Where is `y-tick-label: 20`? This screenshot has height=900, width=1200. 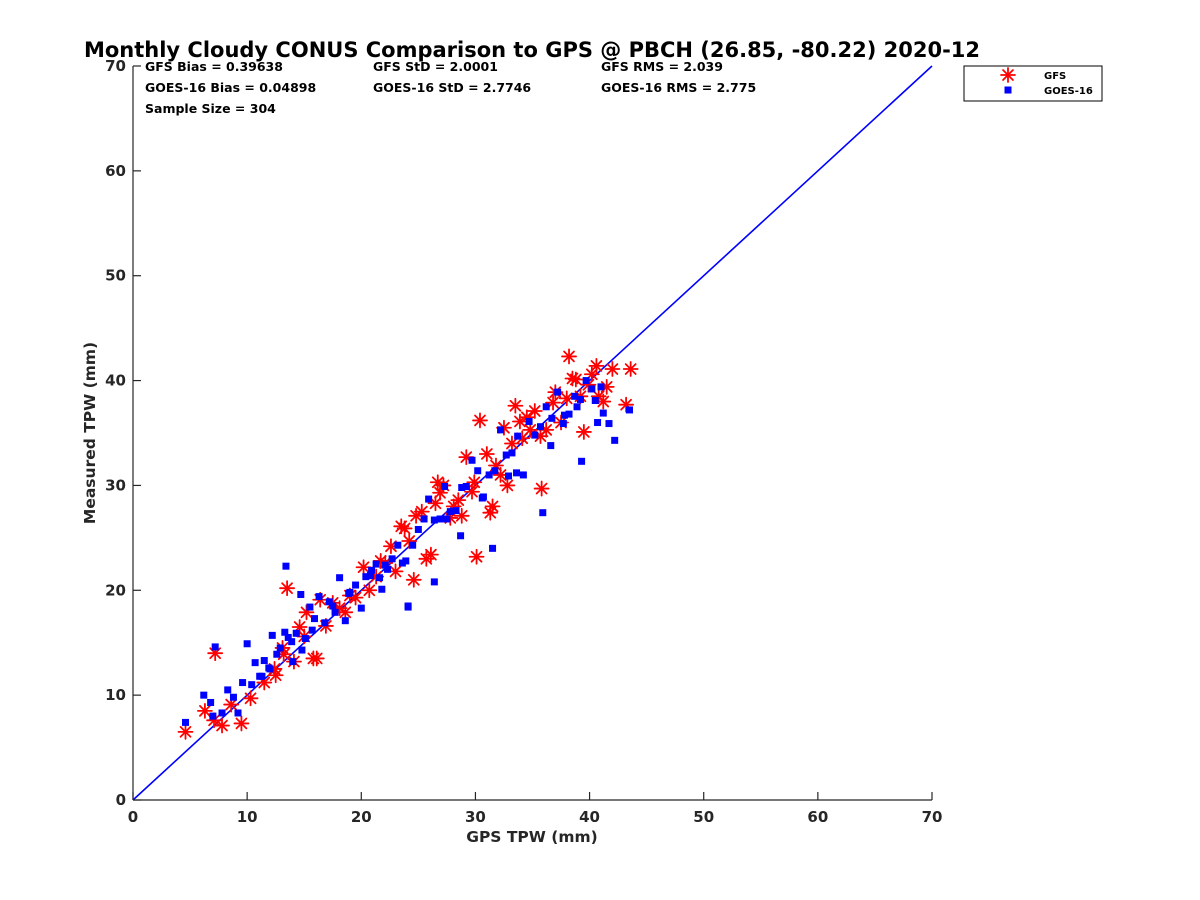 y-tick-label: 20 is located at coordinates (115, 590).